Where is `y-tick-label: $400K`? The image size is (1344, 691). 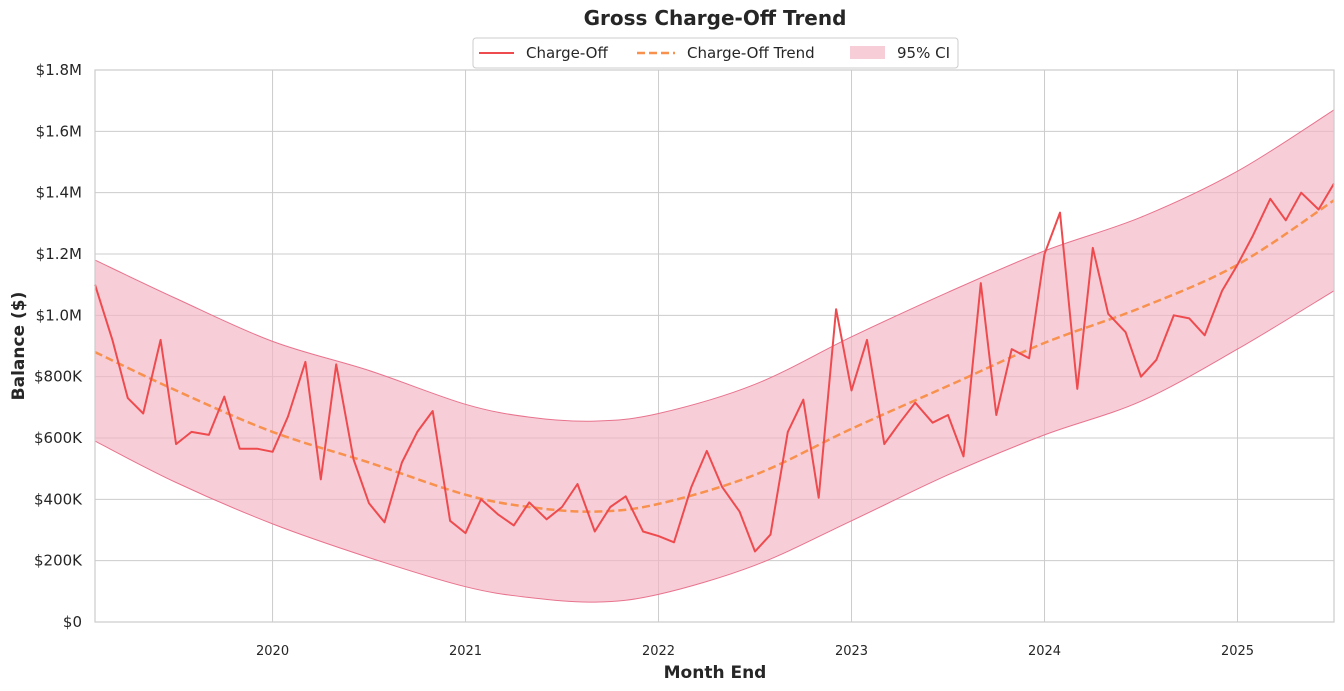 y-tick-label: $400K is located at coordinates (58, 499).